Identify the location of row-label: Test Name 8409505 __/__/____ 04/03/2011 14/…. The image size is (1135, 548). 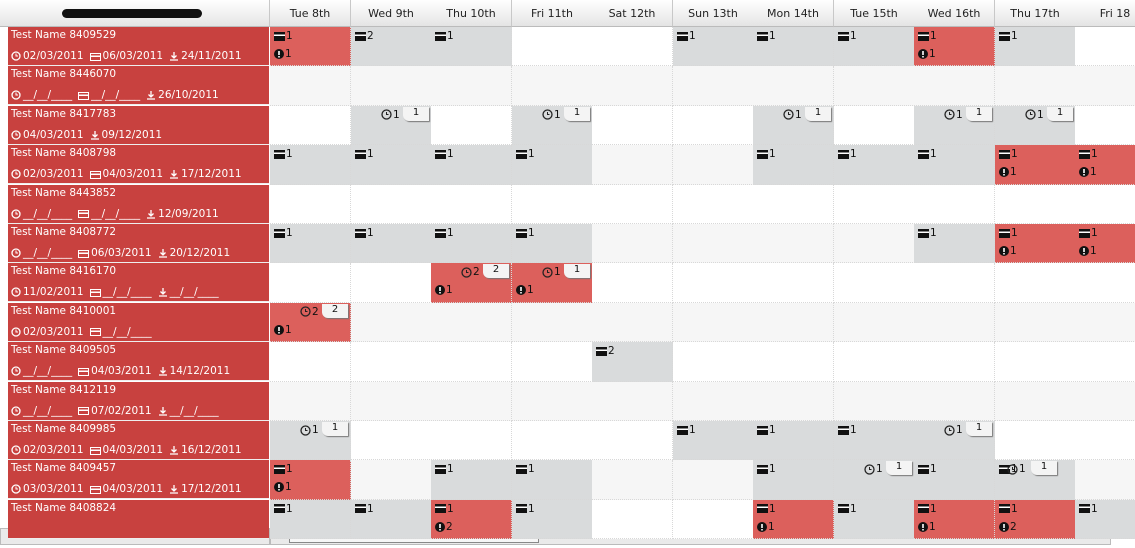
(138, 362).